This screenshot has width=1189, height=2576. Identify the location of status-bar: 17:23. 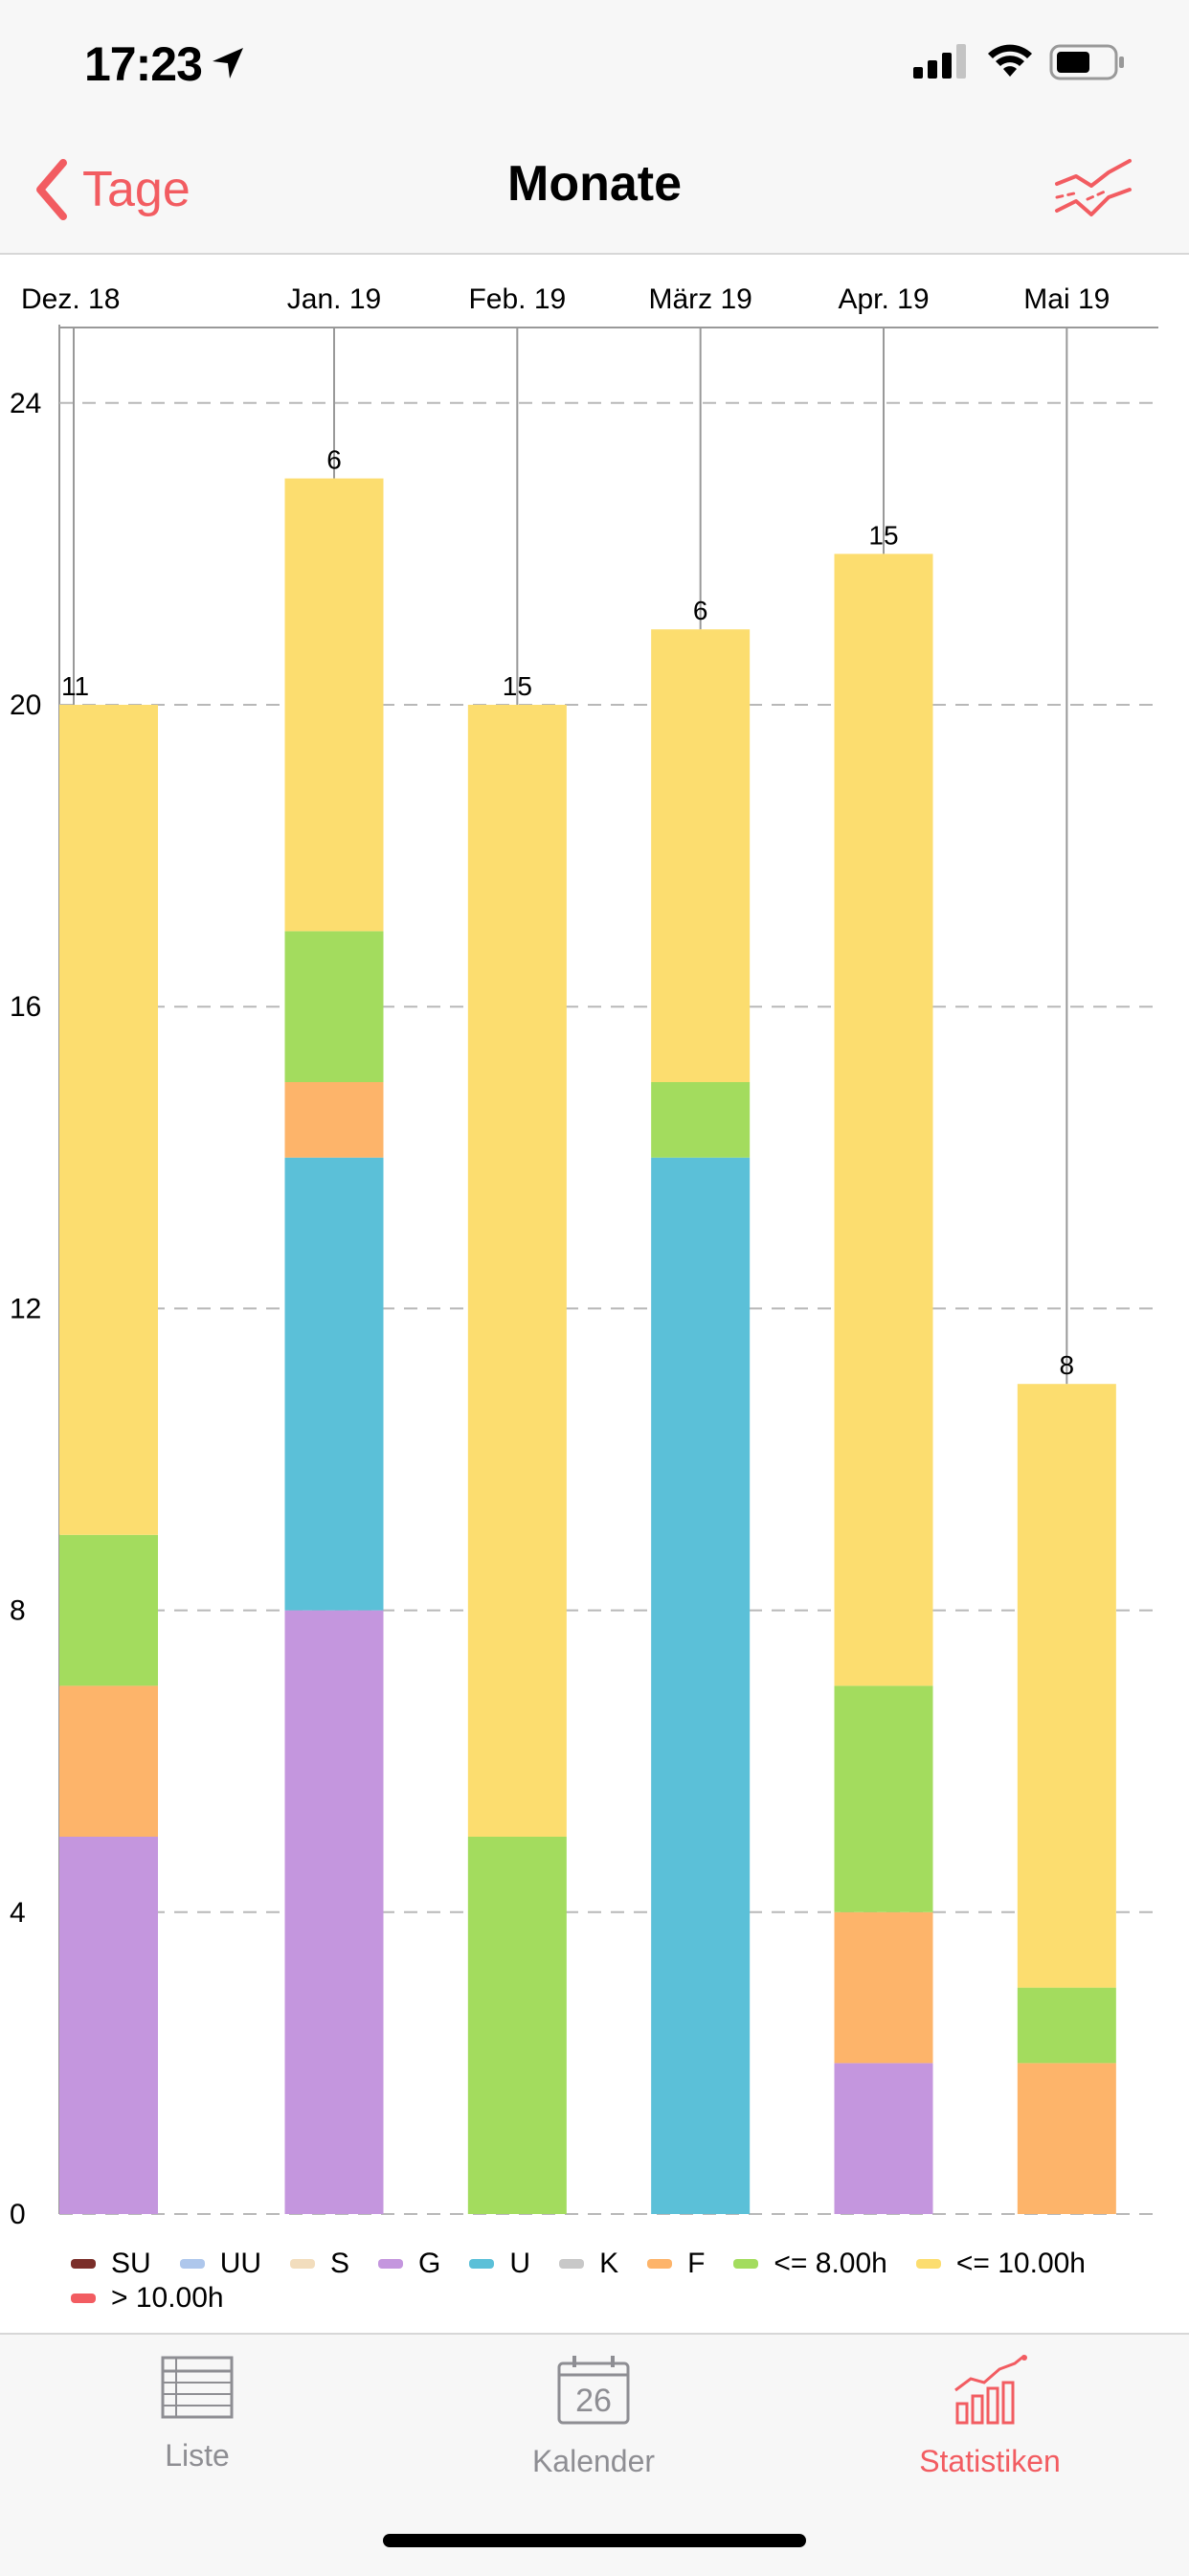
(594, 63).